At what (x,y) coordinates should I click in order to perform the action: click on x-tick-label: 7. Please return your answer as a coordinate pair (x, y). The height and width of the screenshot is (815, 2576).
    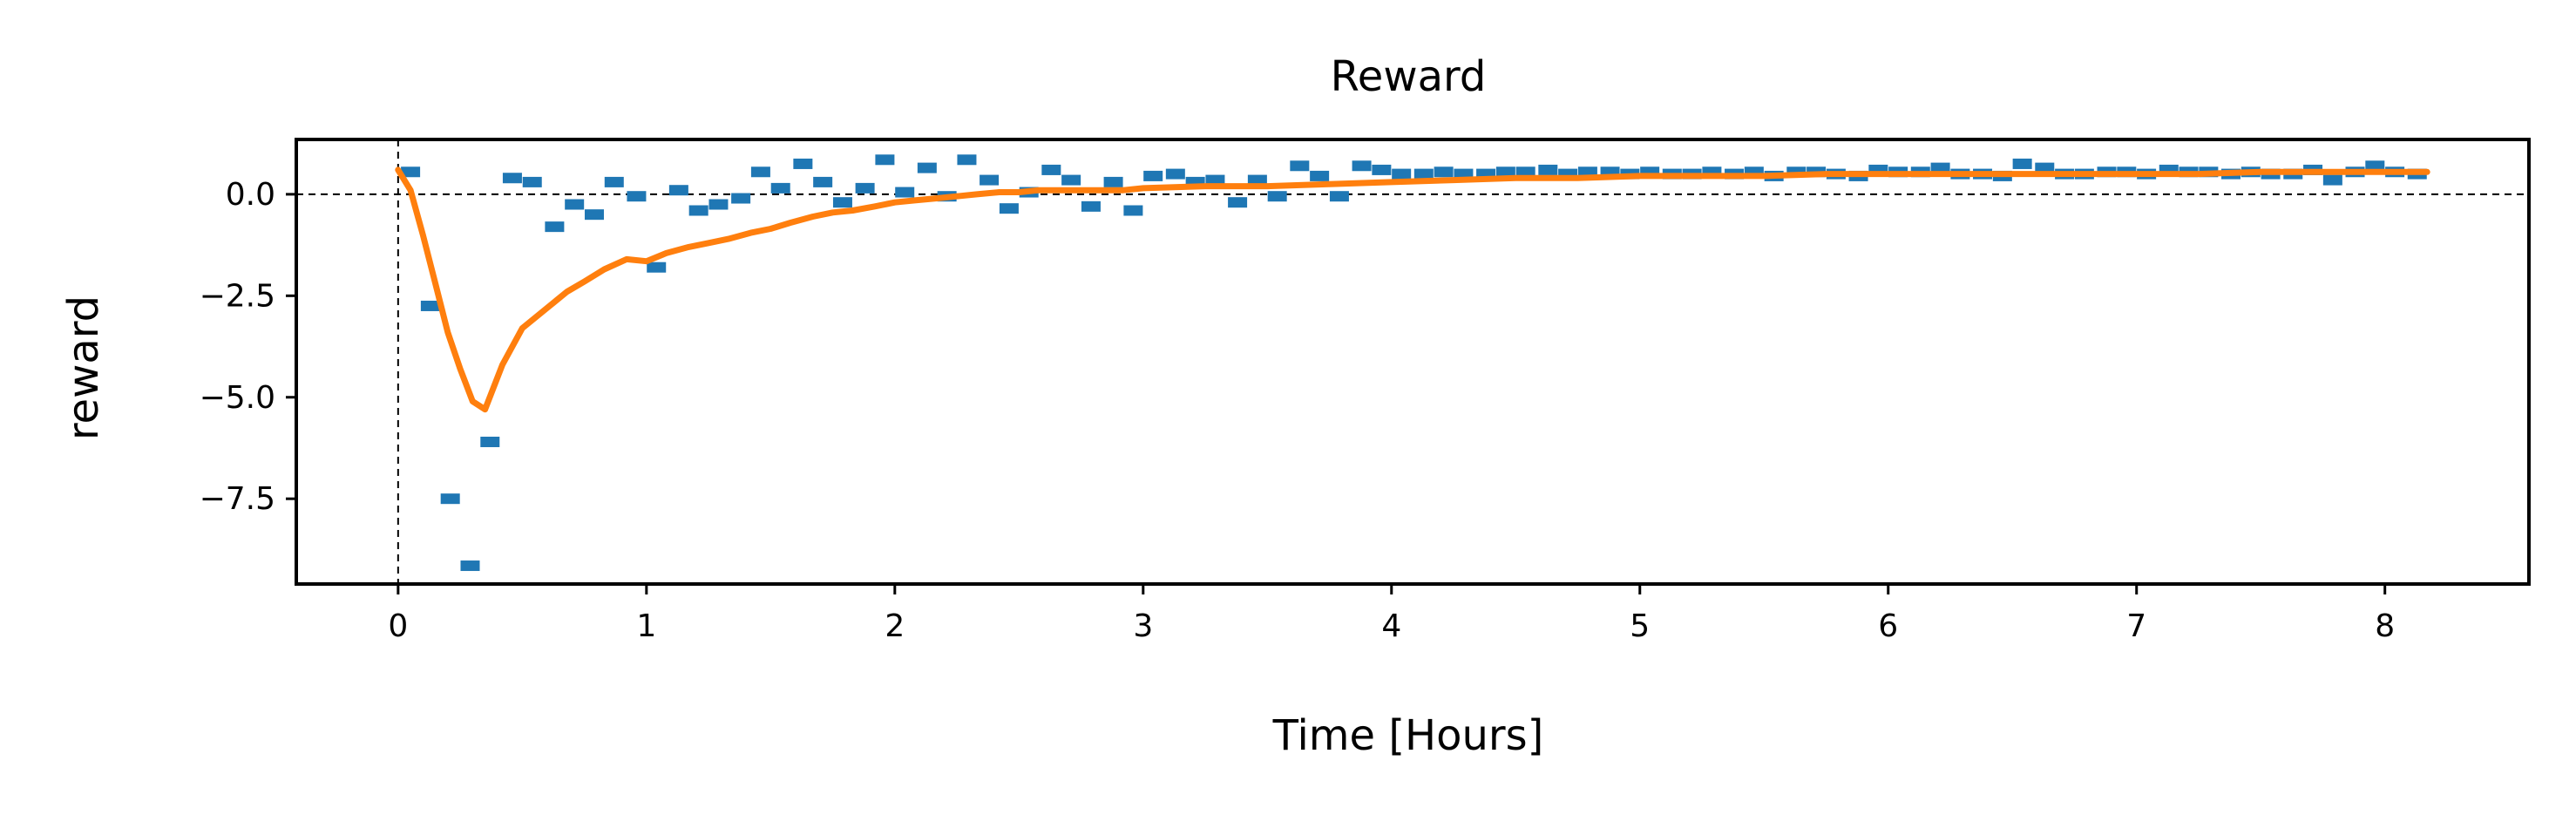
    Looking at the image, I should click on (2136, 626).